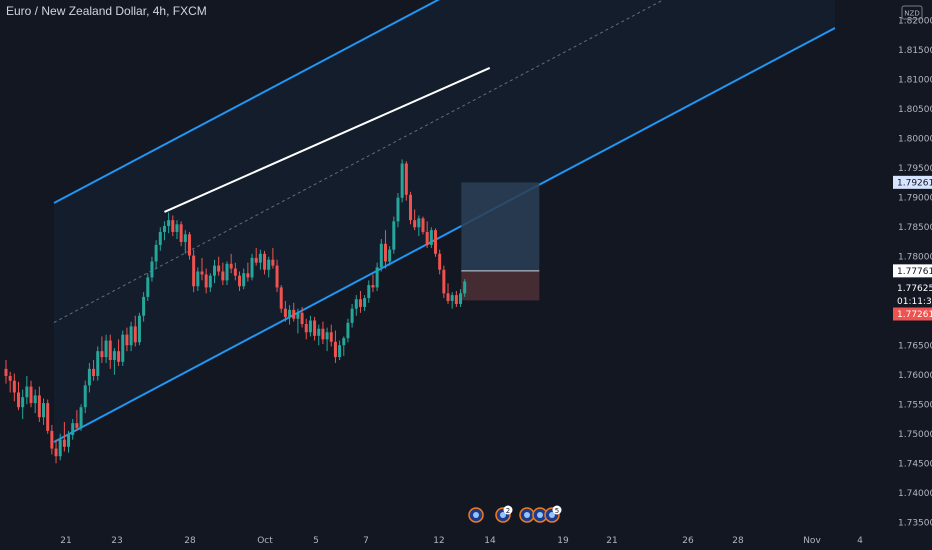 This screenshot has height=550, width=932. What do you see at coordinates (500, 226) in the screenshot?
I see `target-zone` at bounding box center [500, 226].